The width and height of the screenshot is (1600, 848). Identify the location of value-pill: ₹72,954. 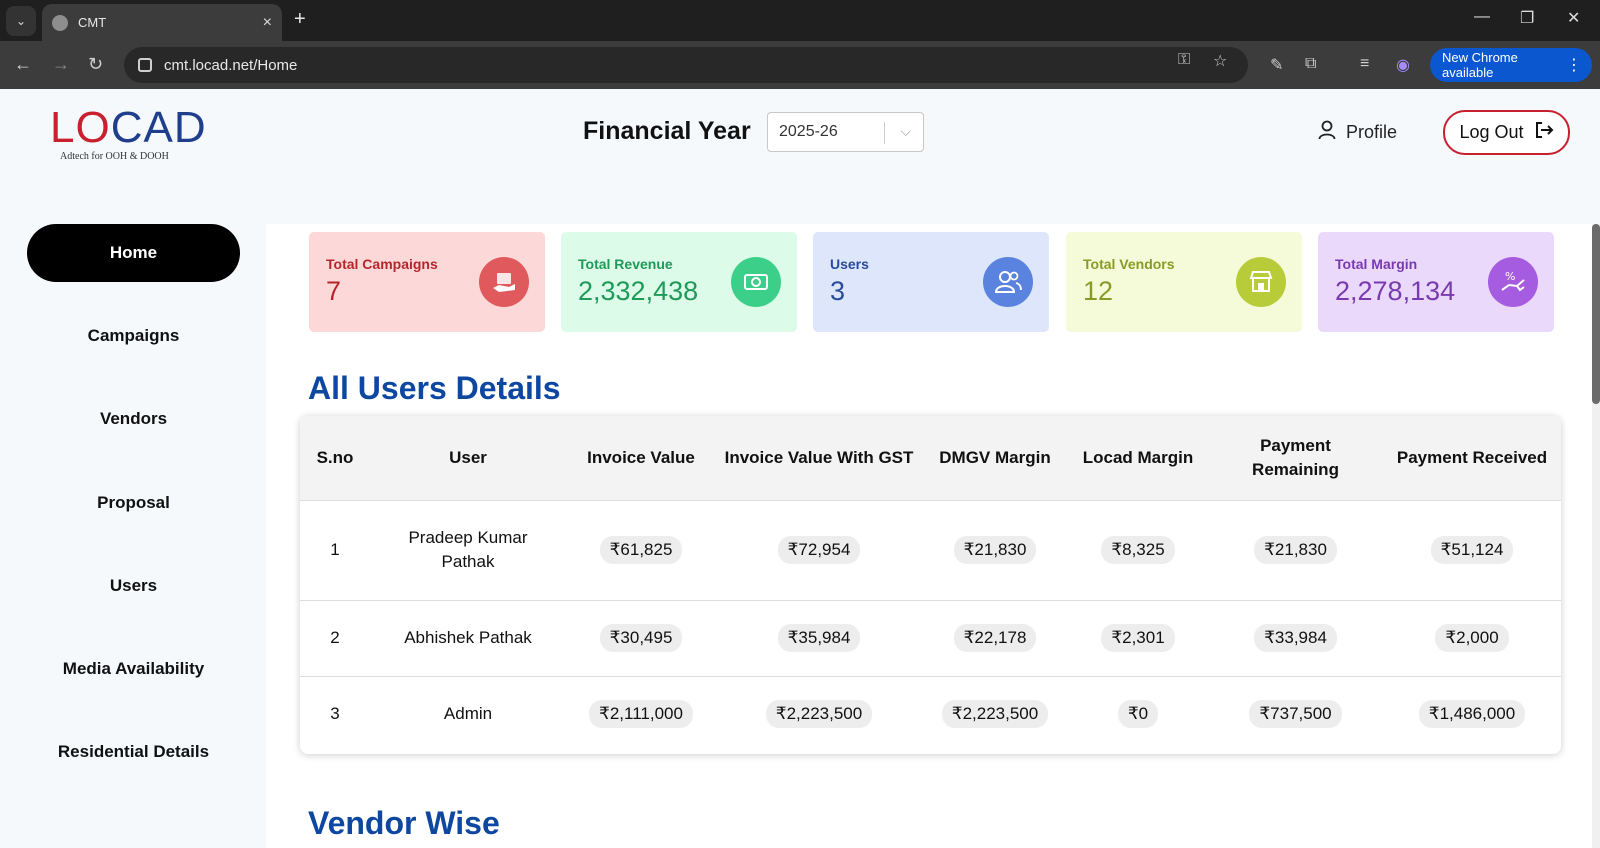
(819, 550).